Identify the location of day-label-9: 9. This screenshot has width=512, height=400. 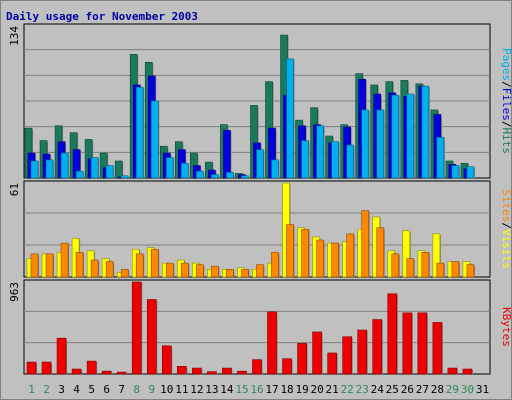
(151, 389).